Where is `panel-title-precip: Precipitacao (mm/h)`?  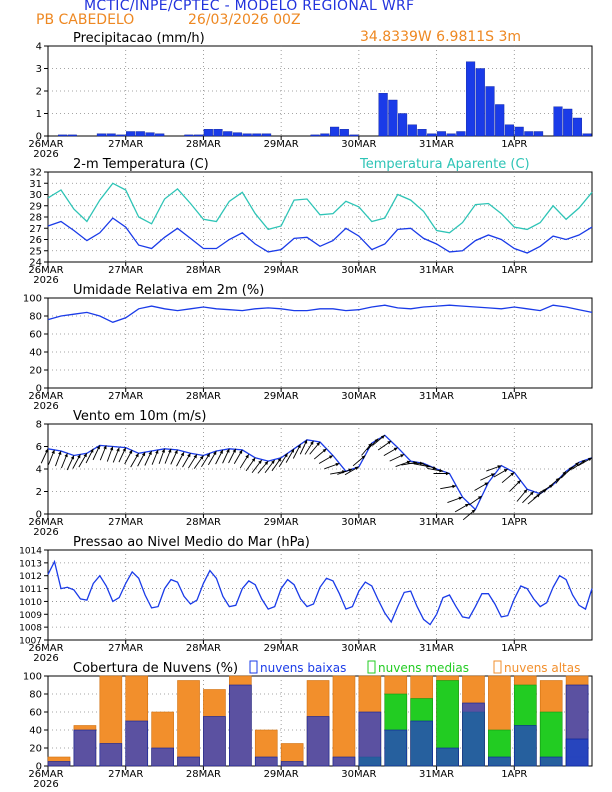
panel-title-precip: Precipitacao (mm/h) is located at coordinates (139, 38).